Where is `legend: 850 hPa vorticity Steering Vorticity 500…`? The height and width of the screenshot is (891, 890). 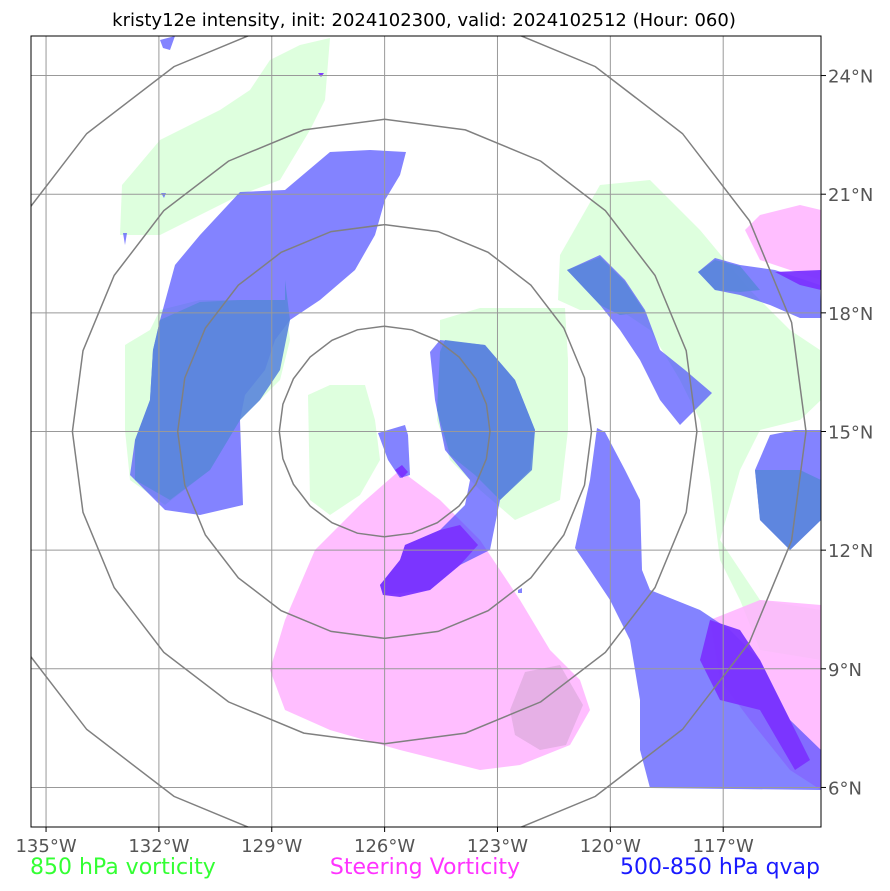 legend: 850 hPa vorticity Steering Vorticity 500… is located at coordinates (425, 867).